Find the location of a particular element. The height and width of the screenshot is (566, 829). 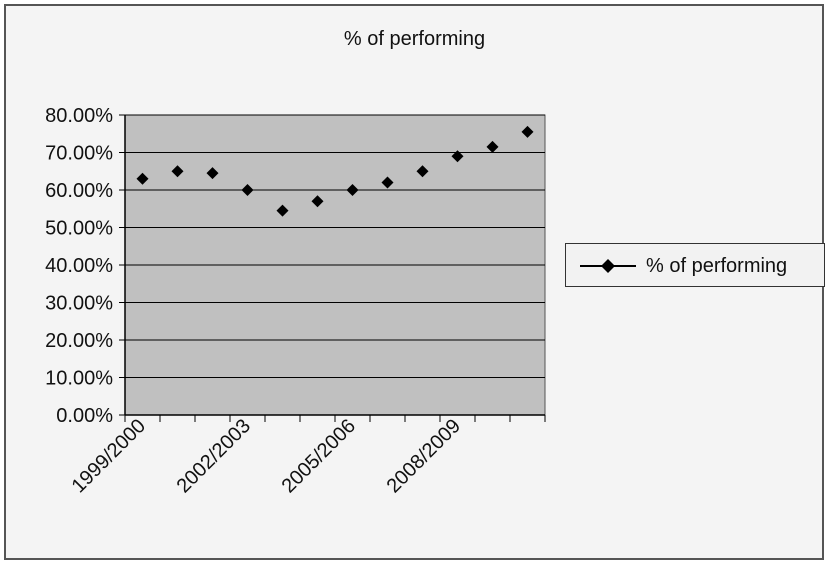

x-tick-label: 2008/2009 is located at coordinates (424, 456).